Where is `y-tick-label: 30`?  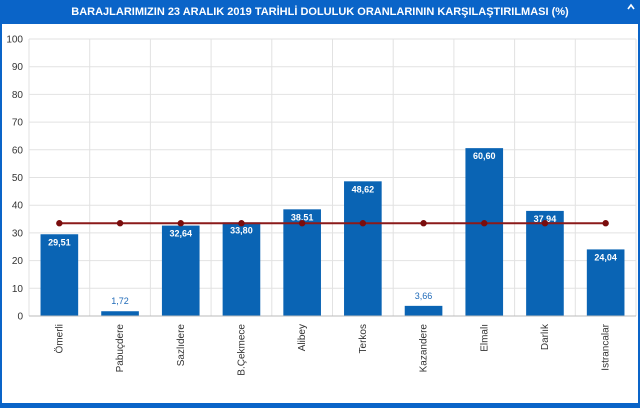 y-tick-label: 30 is located at coordinates (18, 233).